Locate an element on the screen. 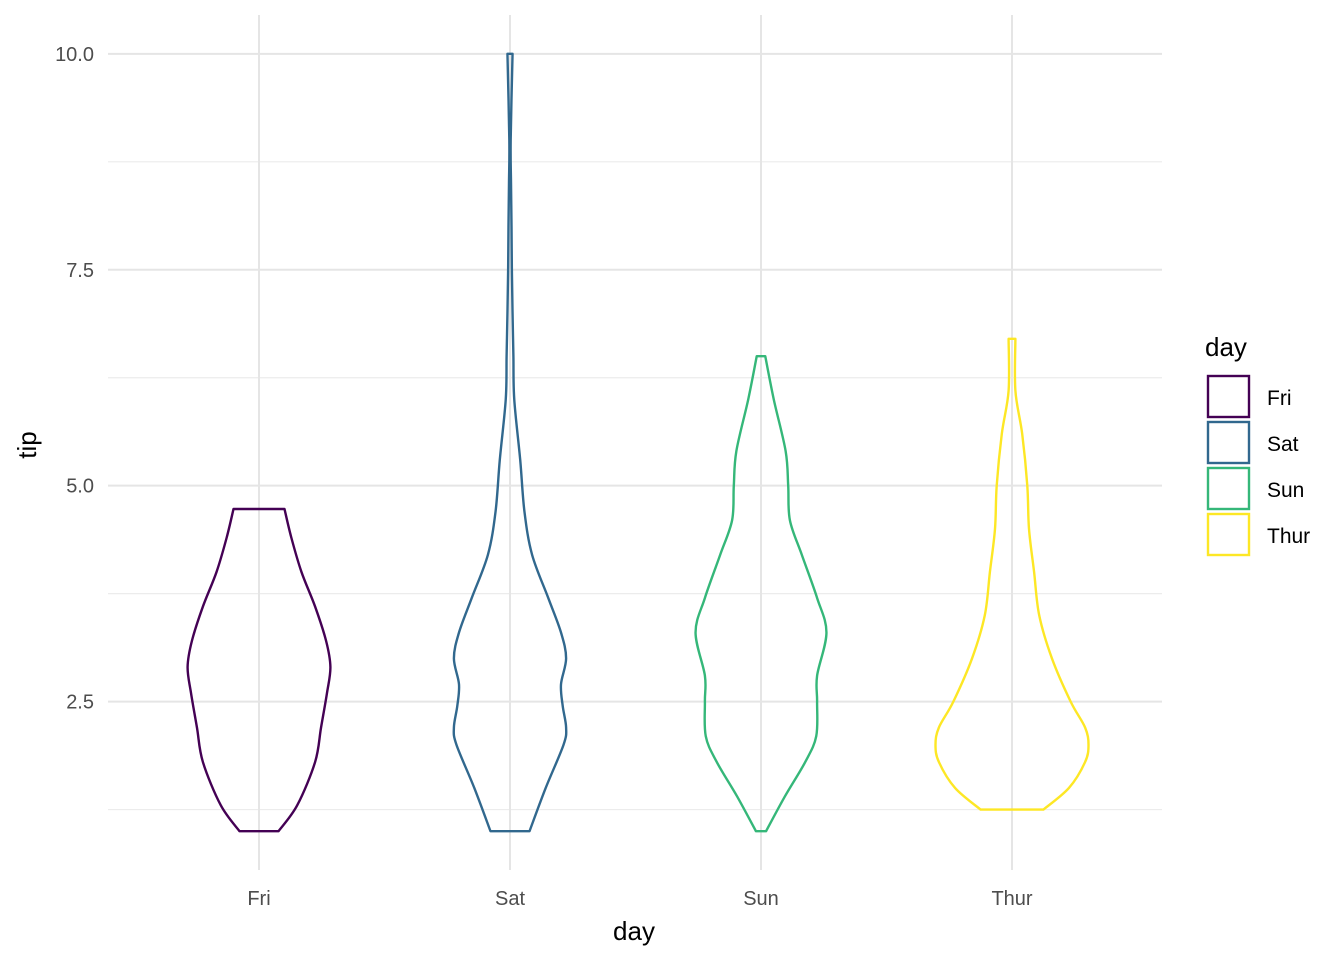 The width and height of the screenshot is (1344, 960). y-axis-title: tip is located at coordinates (27, 444).